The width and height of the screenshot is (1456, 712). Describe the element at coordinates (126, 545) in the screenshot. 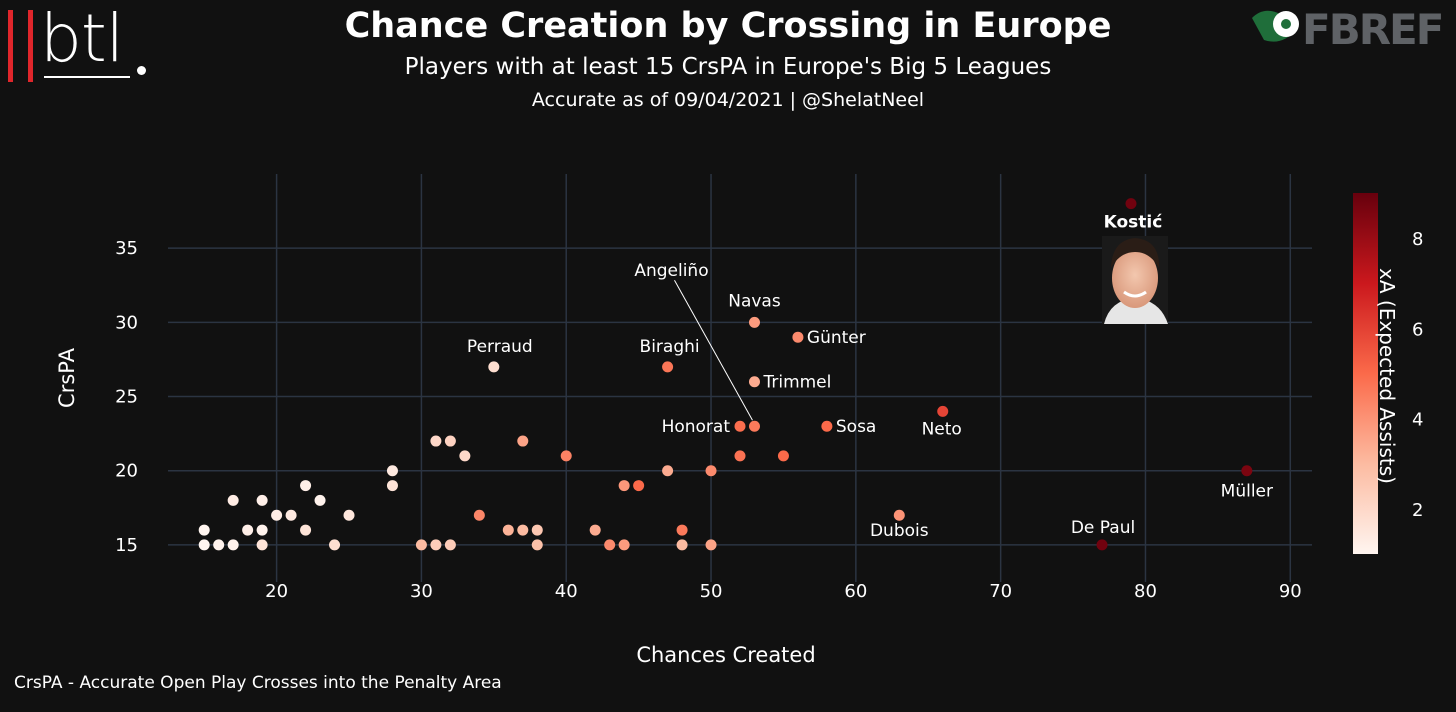

I see `y-tick-label-15: 15` at that location.